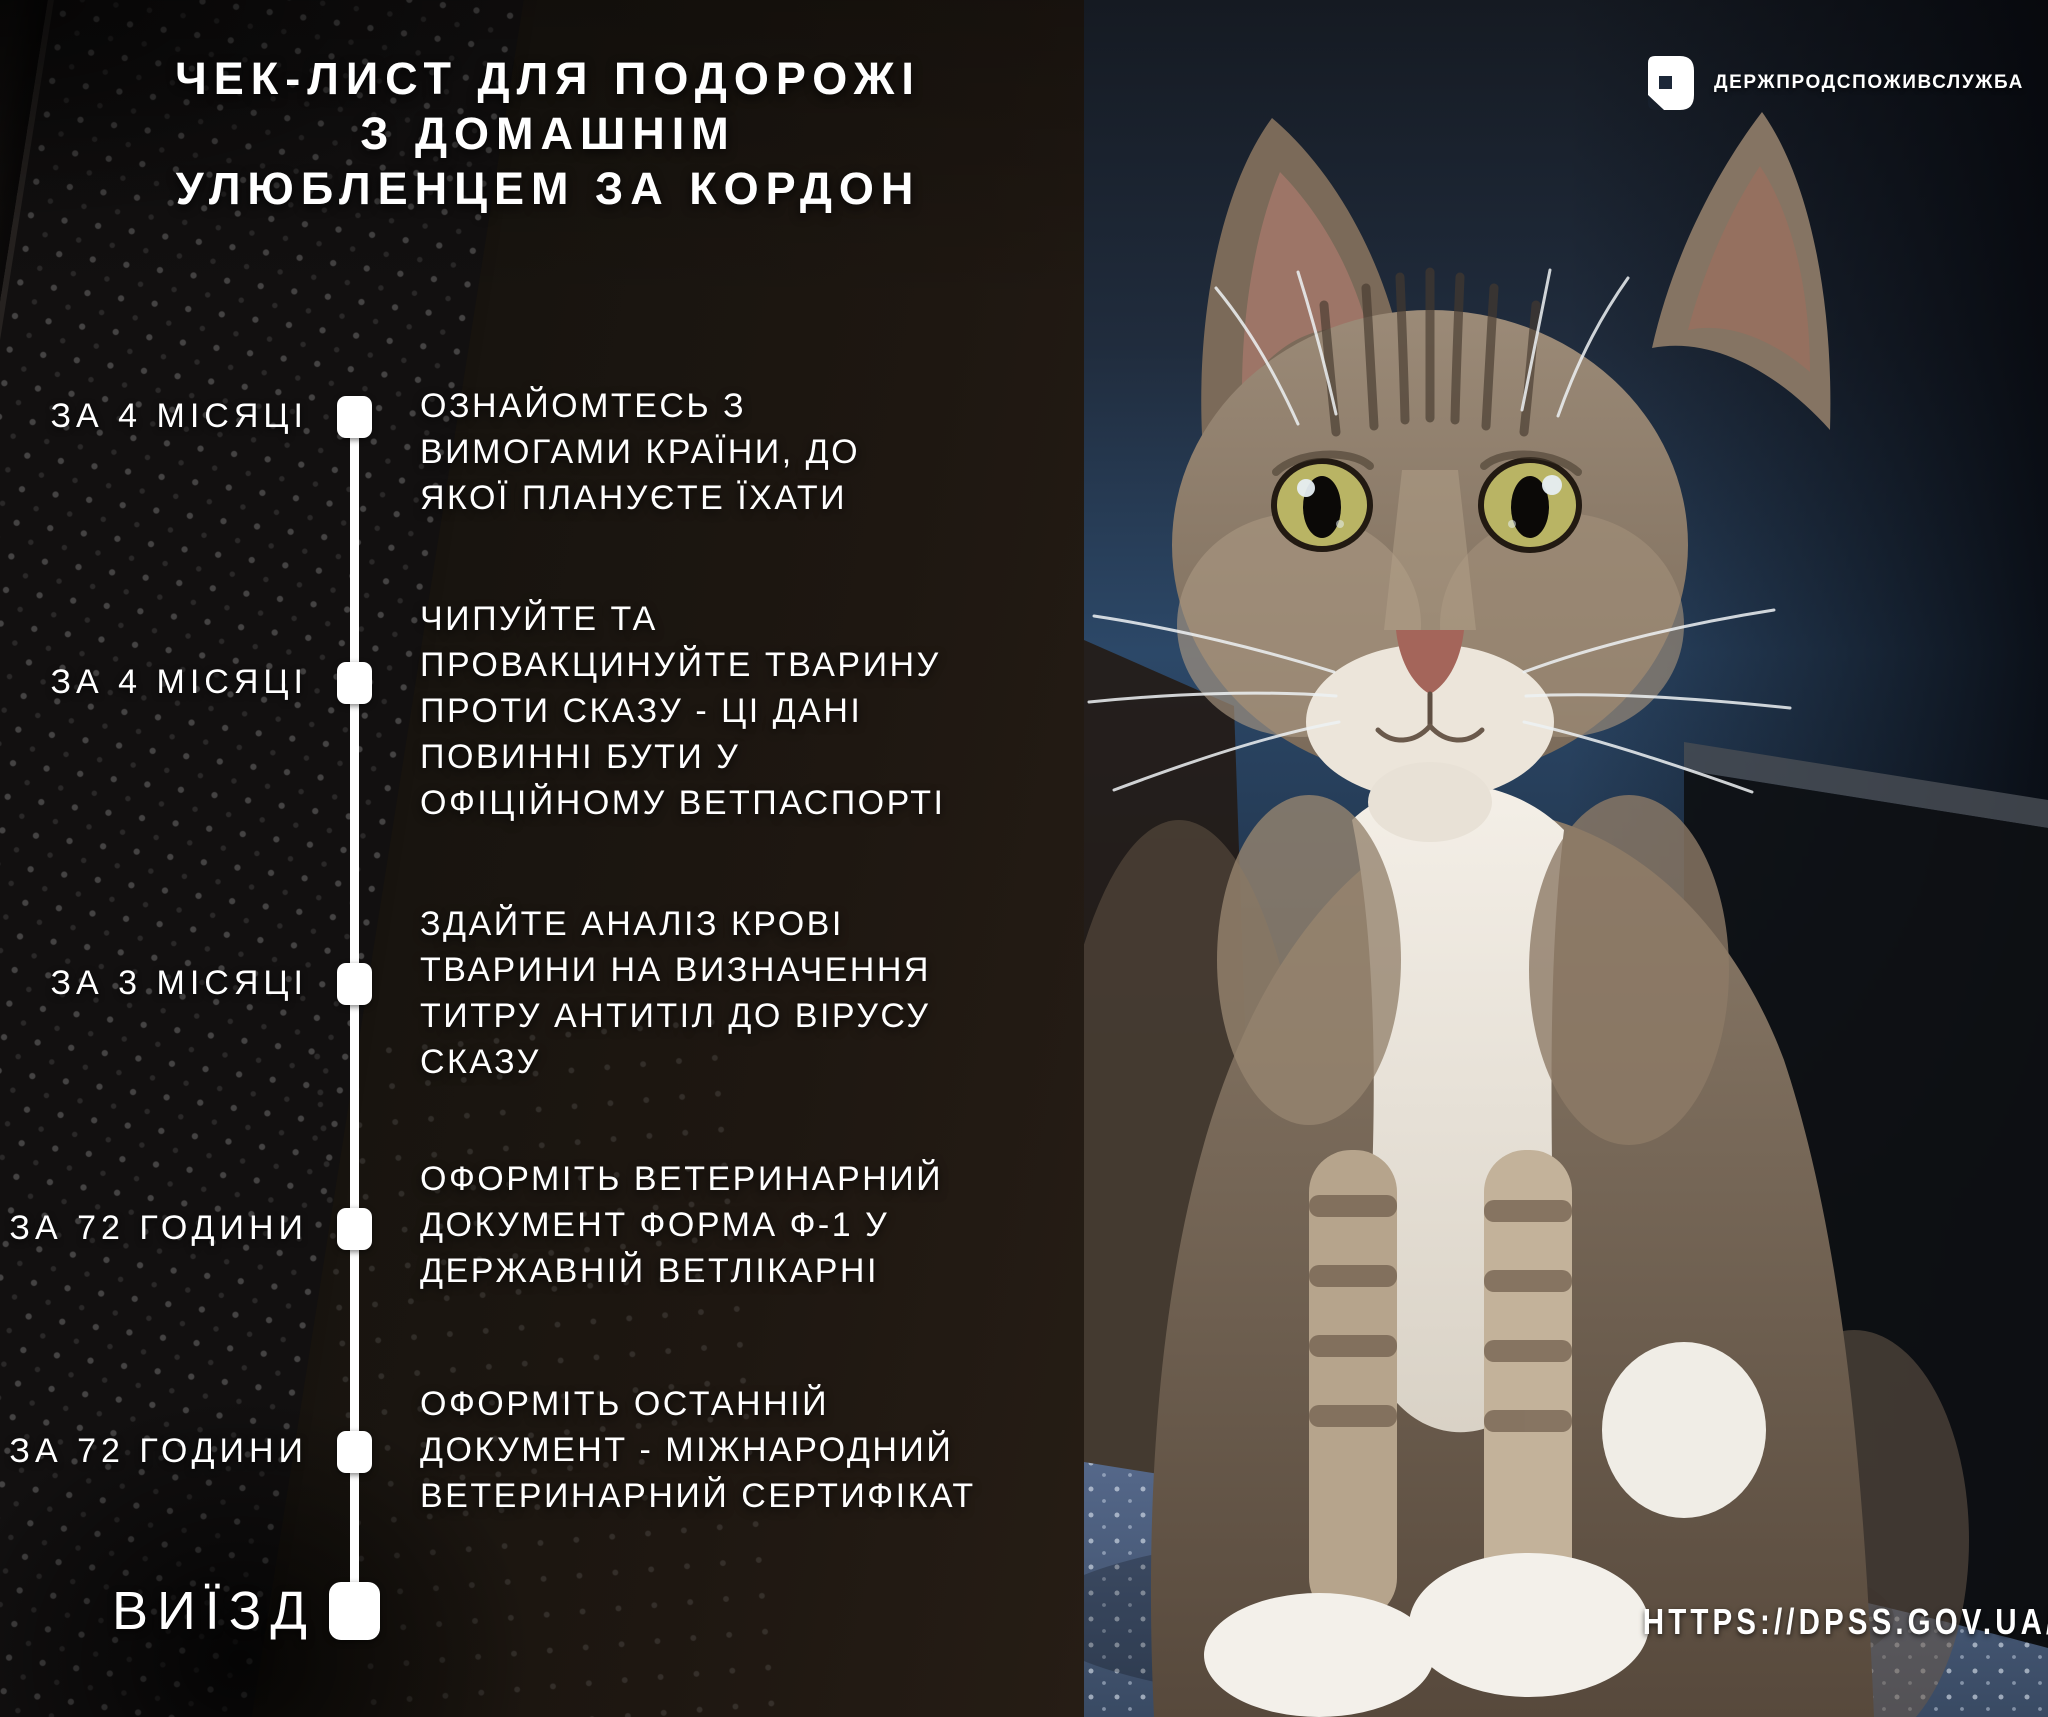 The image size is (2048, 1717). I want to click on website-url: HTTPS://DPSS.GOV.UA/, so click(1845, 1621).